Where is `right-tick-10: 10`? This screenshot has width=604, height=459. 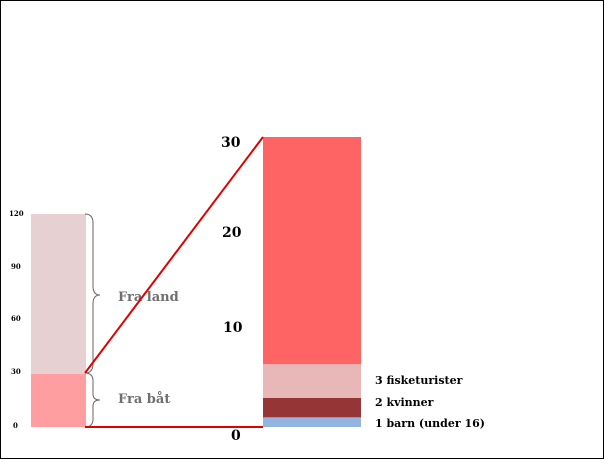
right-tick-10: 10 is located at coordinates (233, 328).